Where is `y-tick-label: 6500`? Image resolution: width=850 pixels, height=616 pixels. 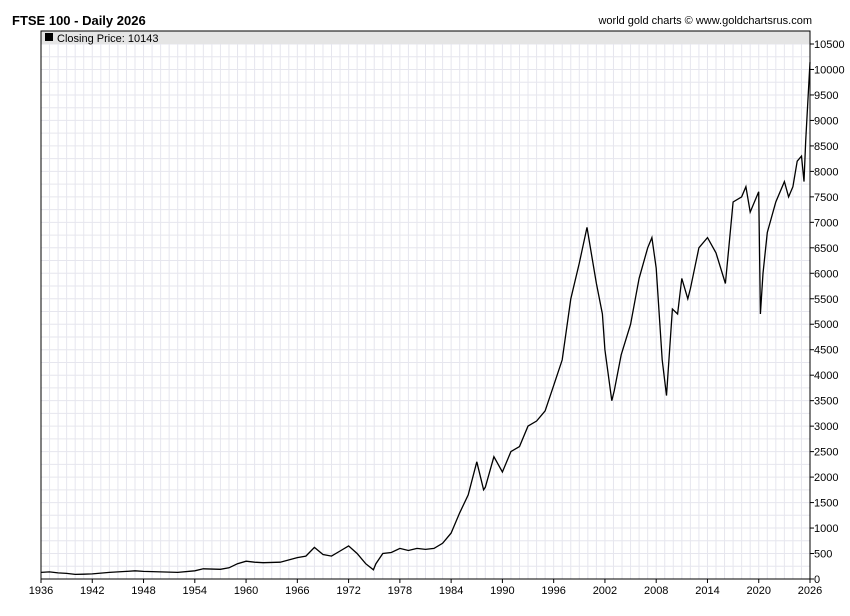 y-tick-label: 6500 is located at coordinates (826, 249).